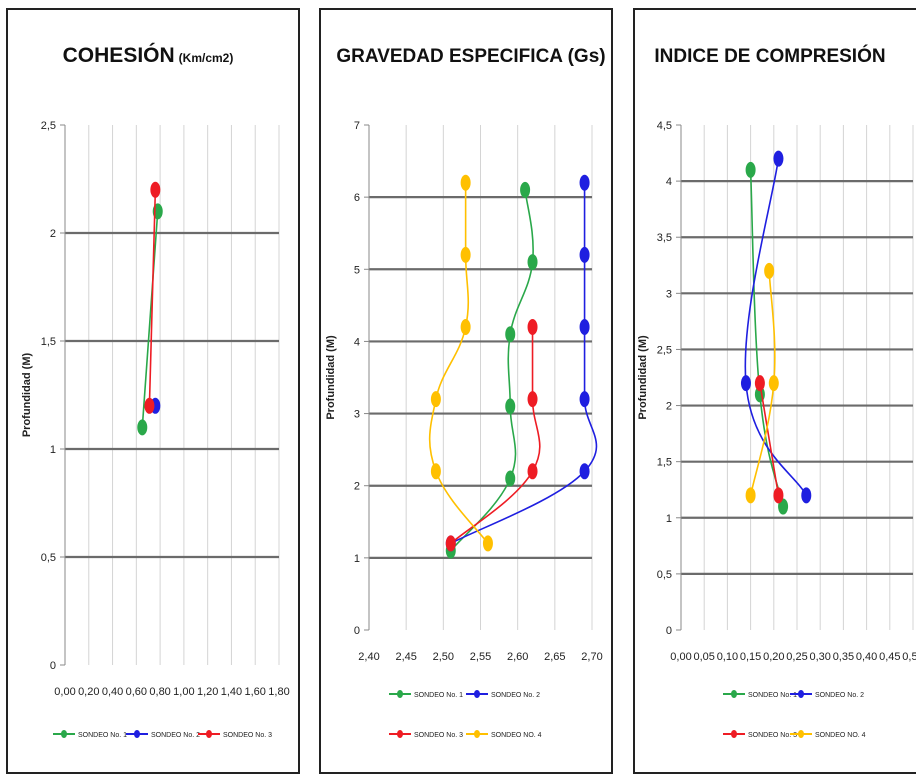  Describe the element at coordinates (148, 55) in the screenshot. I see `chart-title: COHESIÓN (Km/cm2)` at that location.